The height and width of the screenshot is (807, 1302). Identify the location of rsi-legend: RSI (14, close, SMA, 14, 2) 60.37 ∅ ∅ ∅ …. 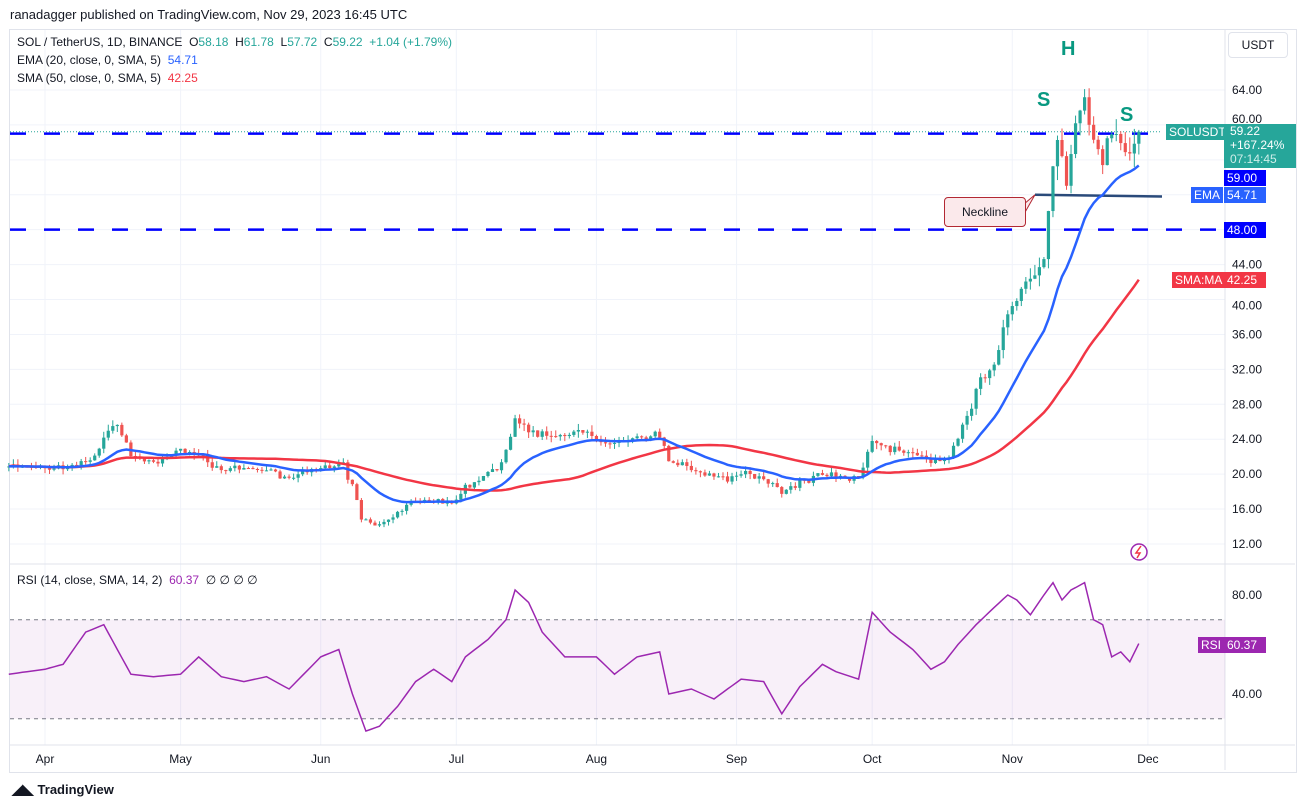
(137, 580).